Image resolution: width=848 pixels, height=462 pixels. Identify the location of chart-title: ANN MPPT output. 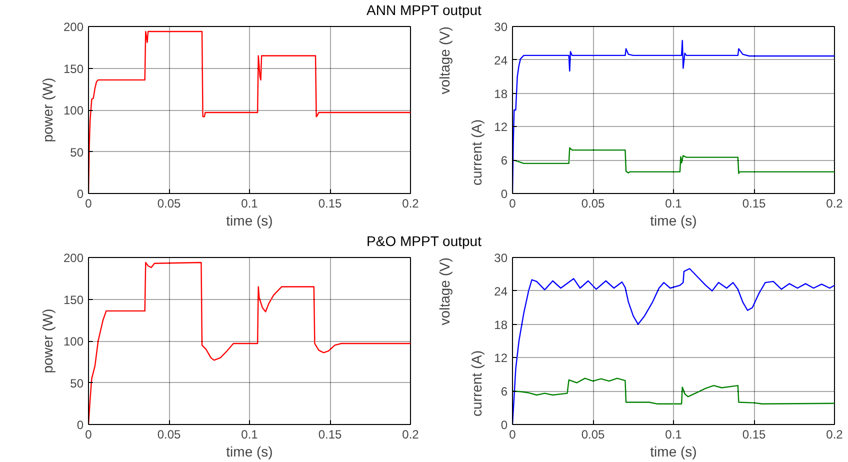
(424, 10).